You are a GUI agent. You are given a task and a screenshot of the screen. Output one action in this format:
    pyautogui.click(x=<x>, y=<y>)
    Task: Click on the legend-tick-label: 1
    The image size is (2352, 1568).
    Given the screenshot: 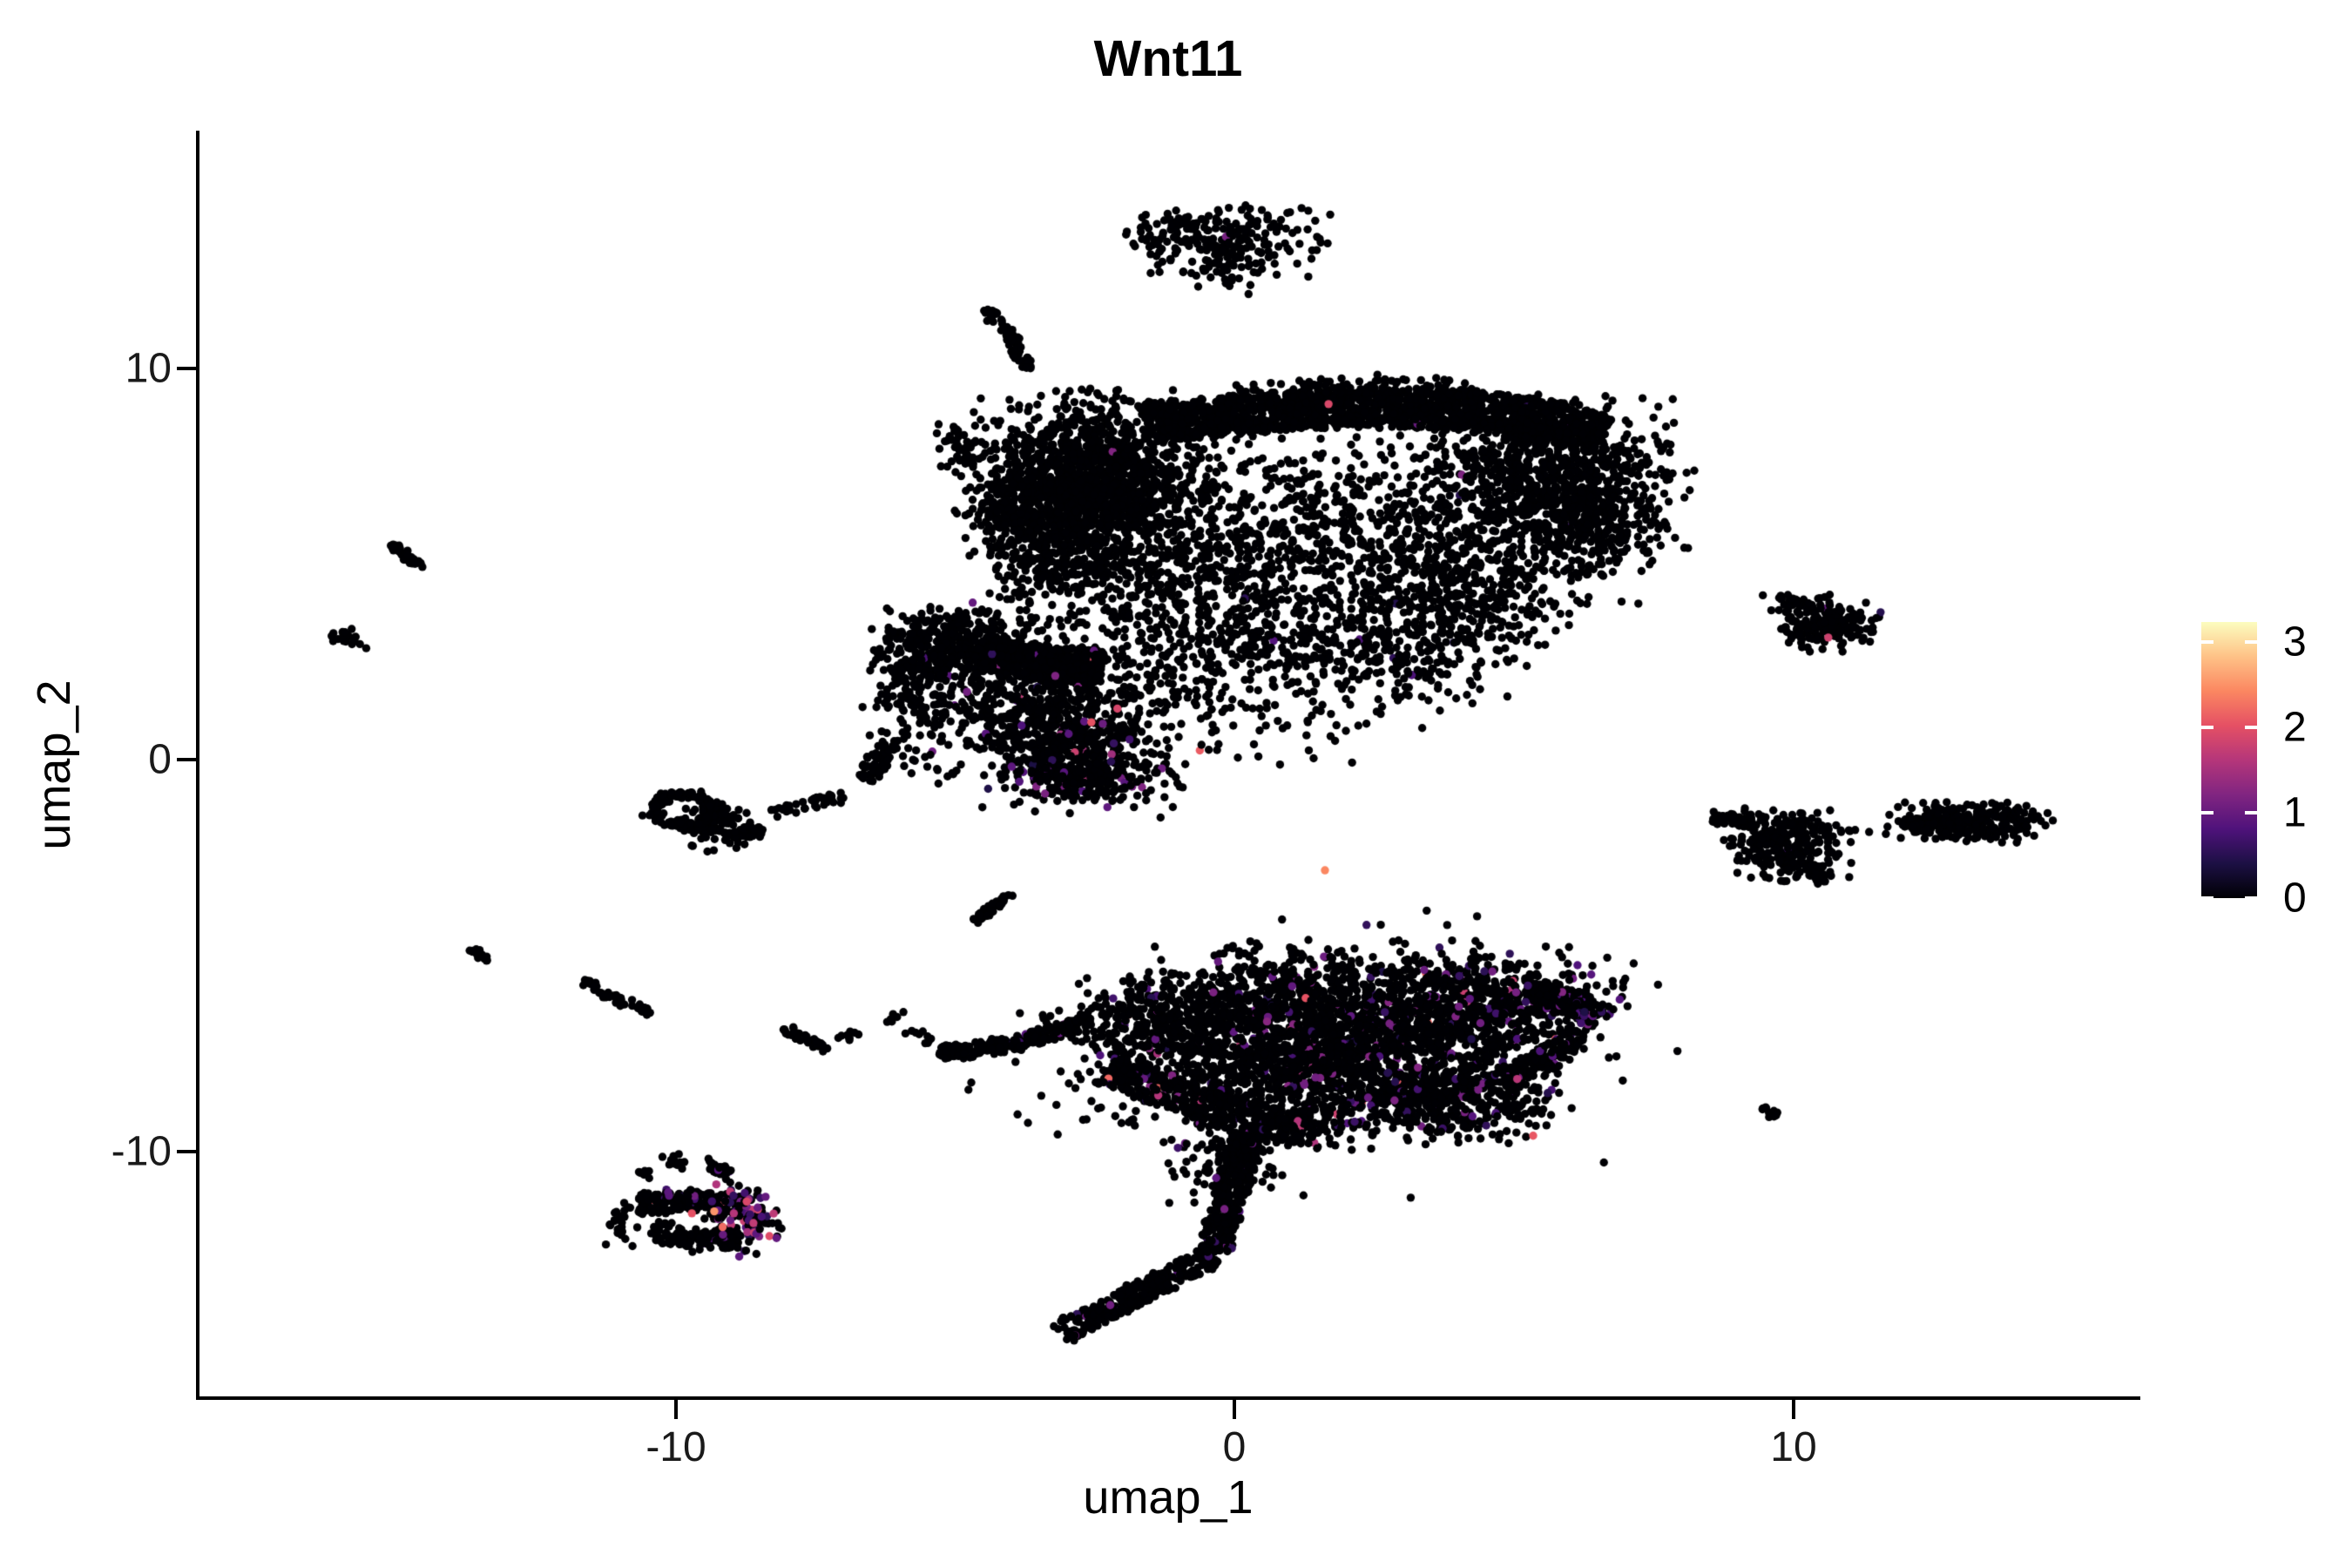 What is the action you would take?
    pyautogui.click(x=2295, y=812)
    